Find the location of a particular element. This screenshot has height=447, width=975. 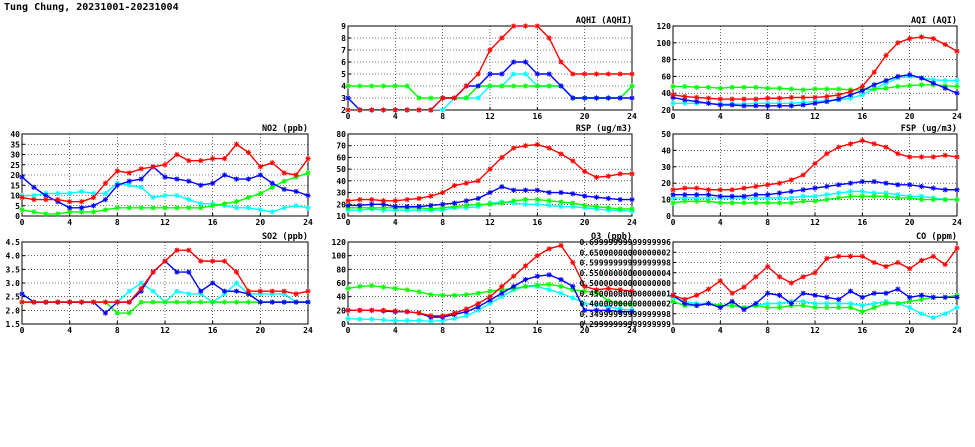

y-tick-label: 80 is located at coordinates (341, 269).